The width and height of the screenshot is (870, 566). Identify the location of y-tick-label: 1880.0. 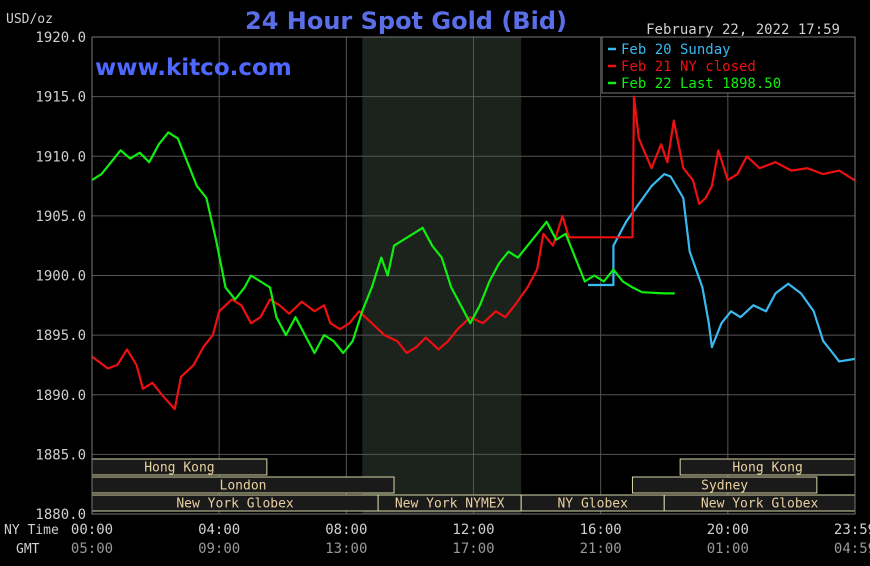
(60, 515).